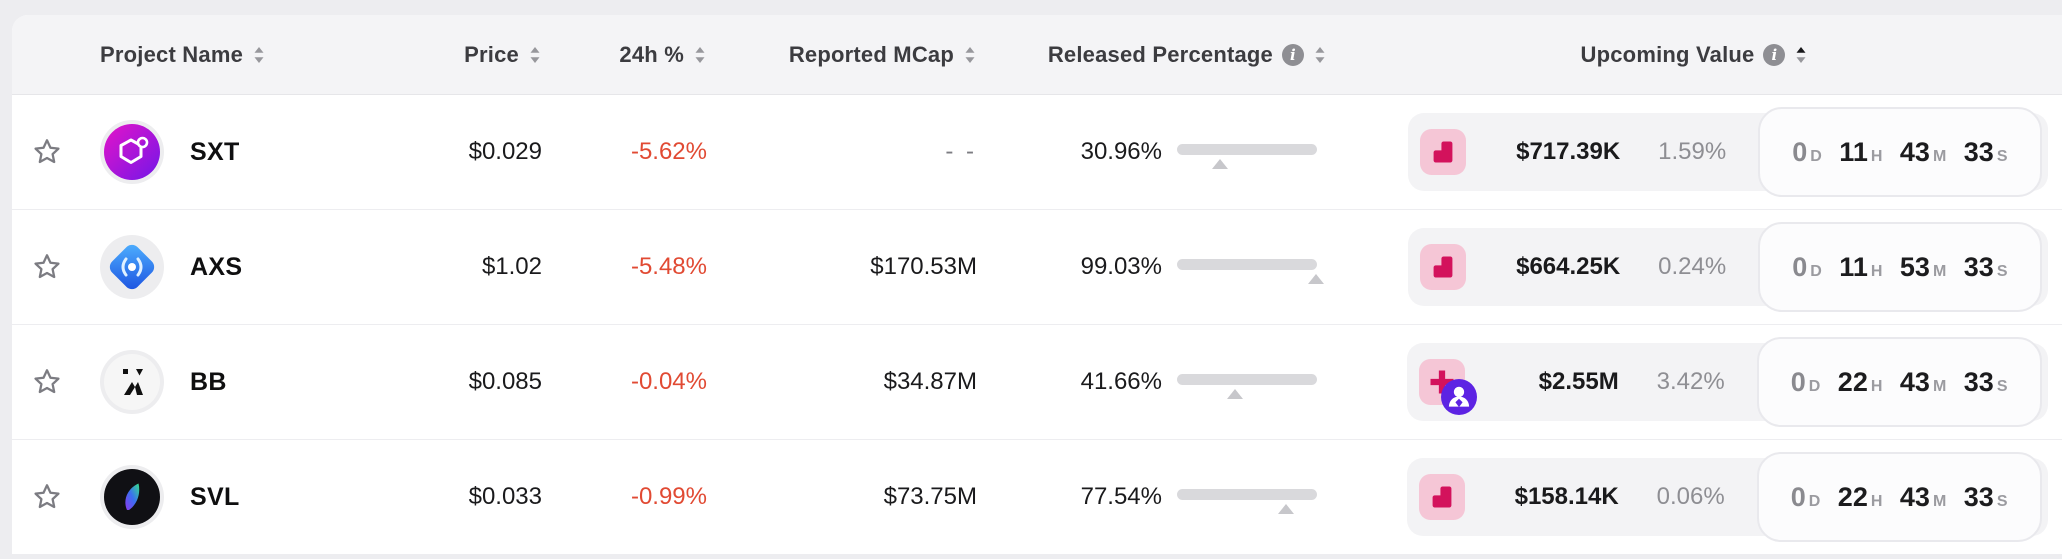 The image size is (2062, 559). I want to click on axs-project-logo, so click(132, 267).